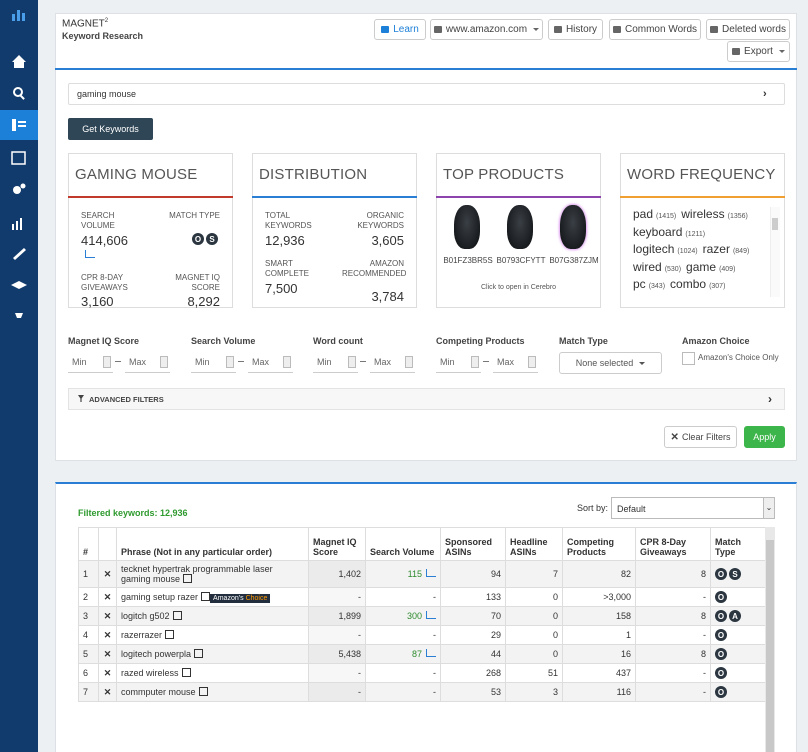 Image resolution: width=808 pixels, height=752 pixels. Describe the element at coordinates (688, 358) in the screenshot. I see `checkbox` at that location.